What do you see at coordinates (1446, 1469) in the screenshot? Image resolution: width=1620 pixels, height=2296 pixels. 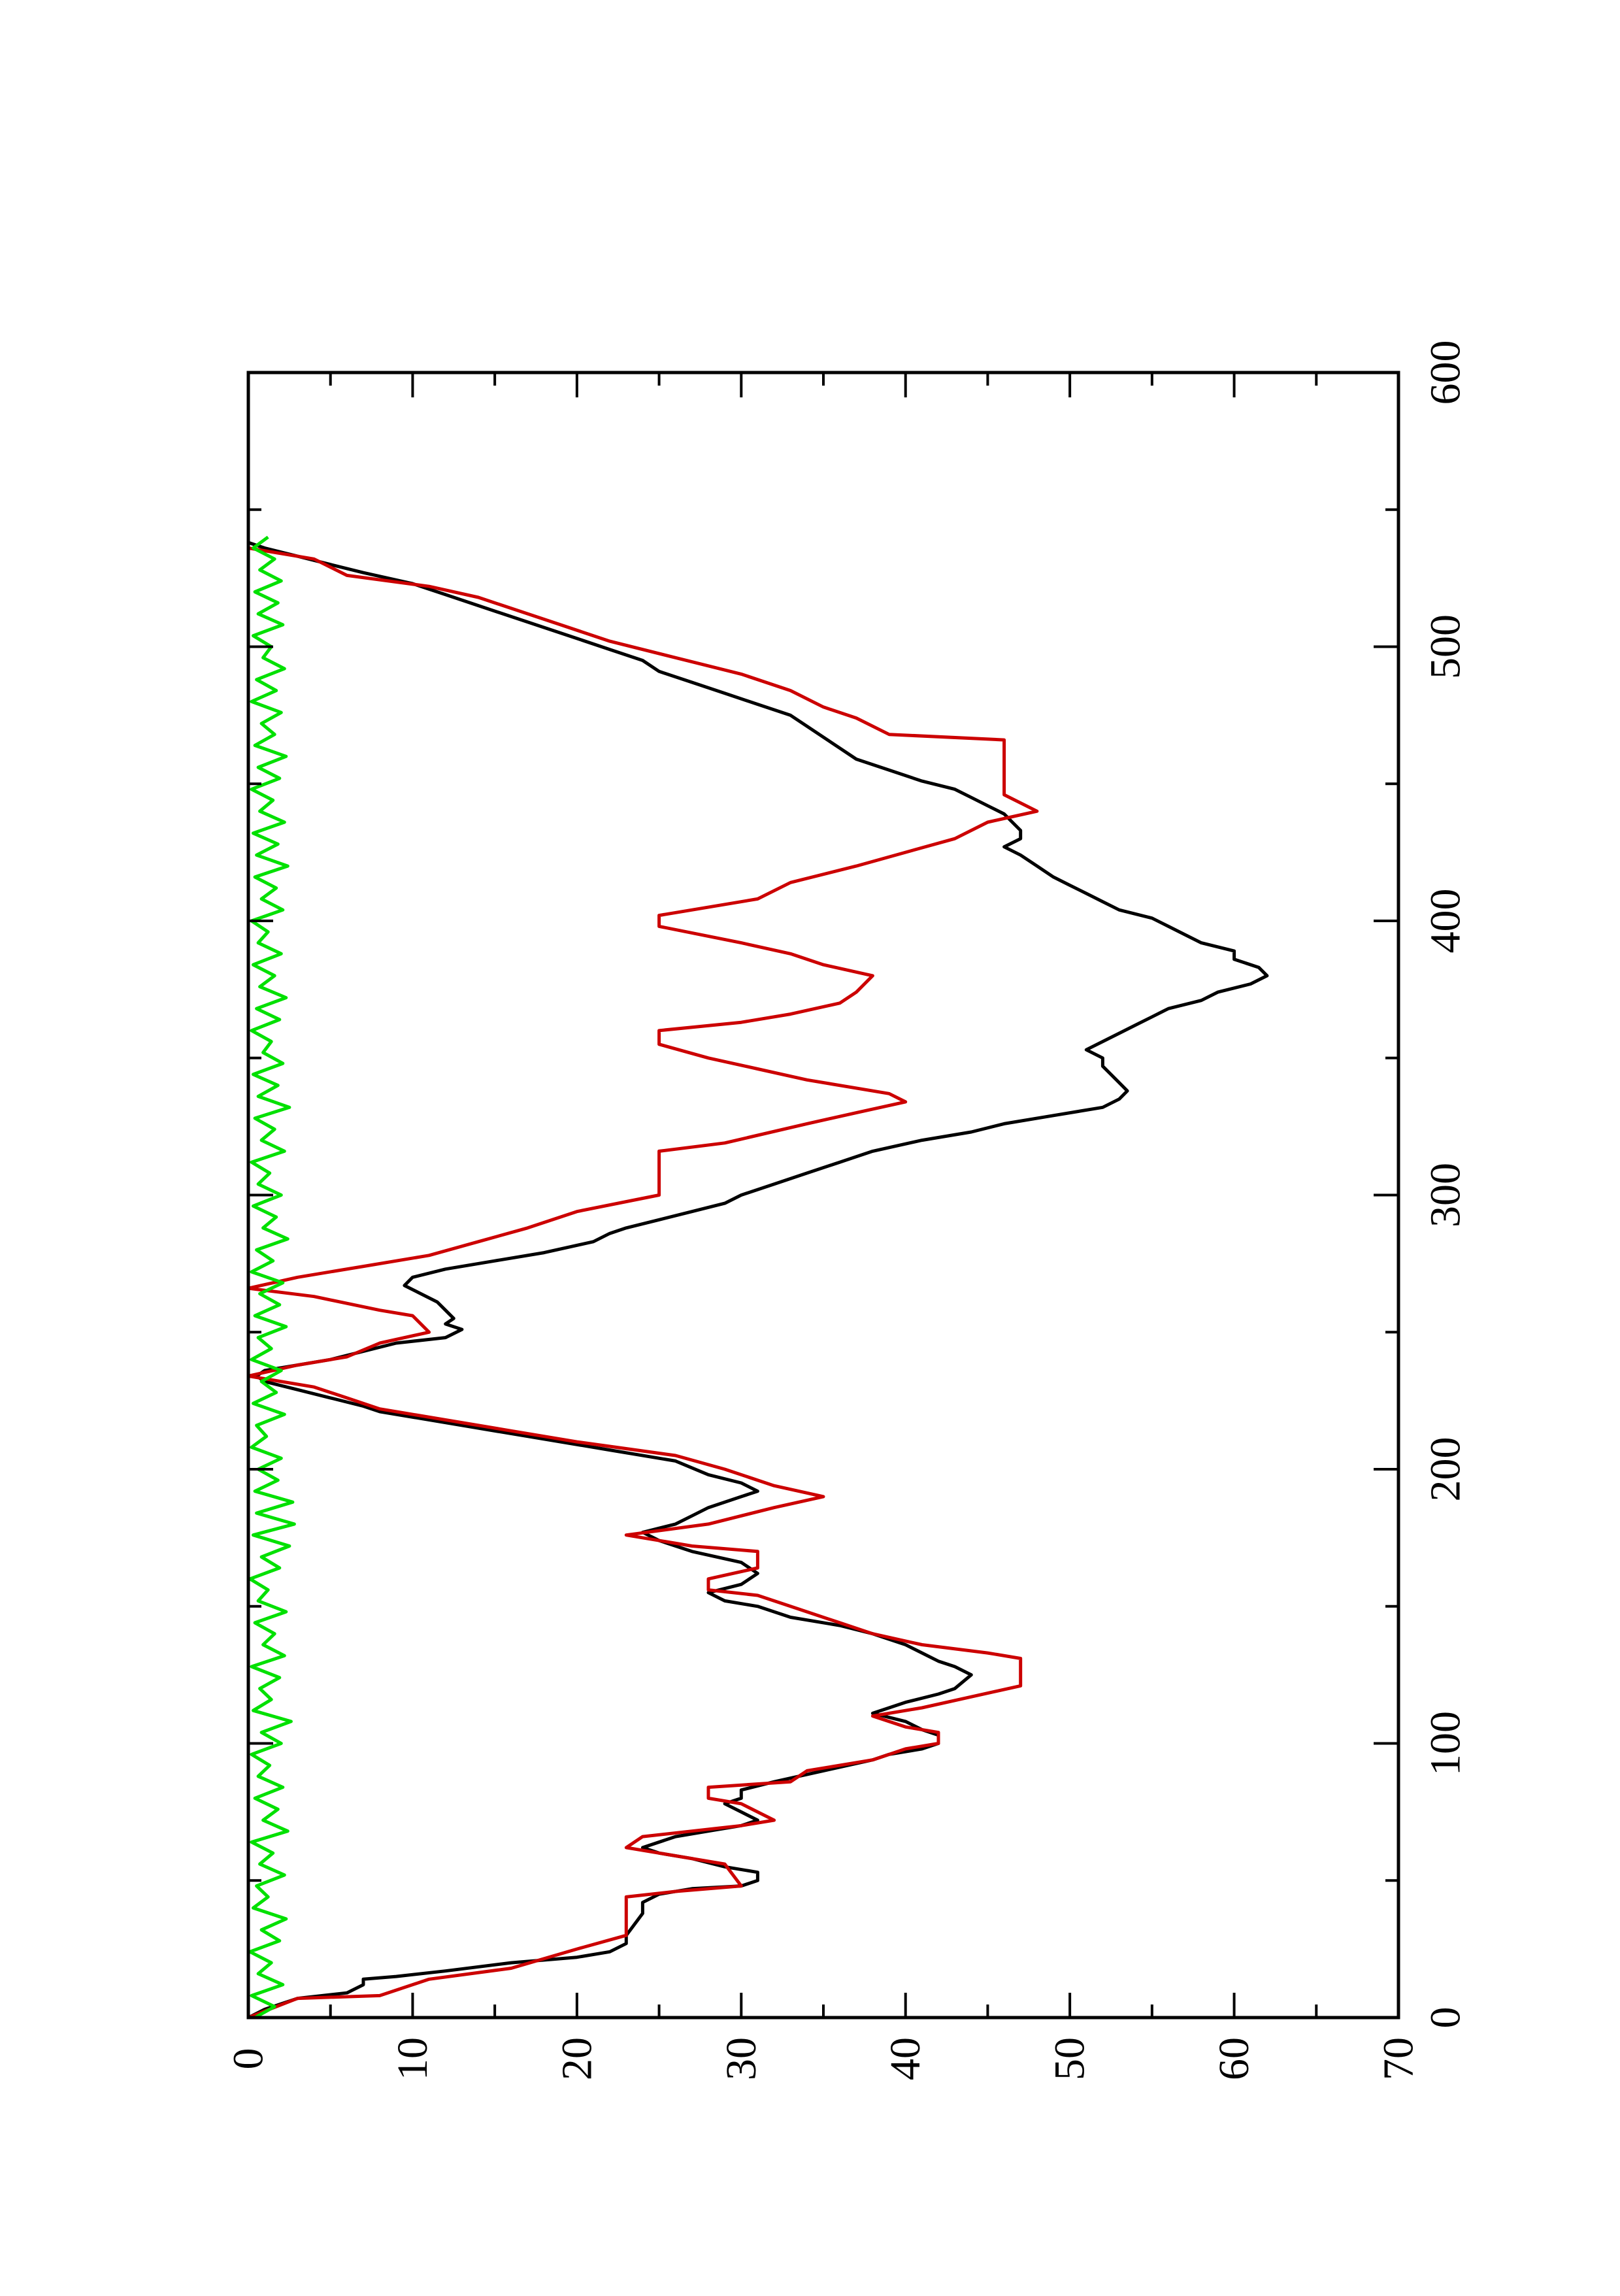 I see `x-tick-label: 200` at bounding box center [1446, 1469].